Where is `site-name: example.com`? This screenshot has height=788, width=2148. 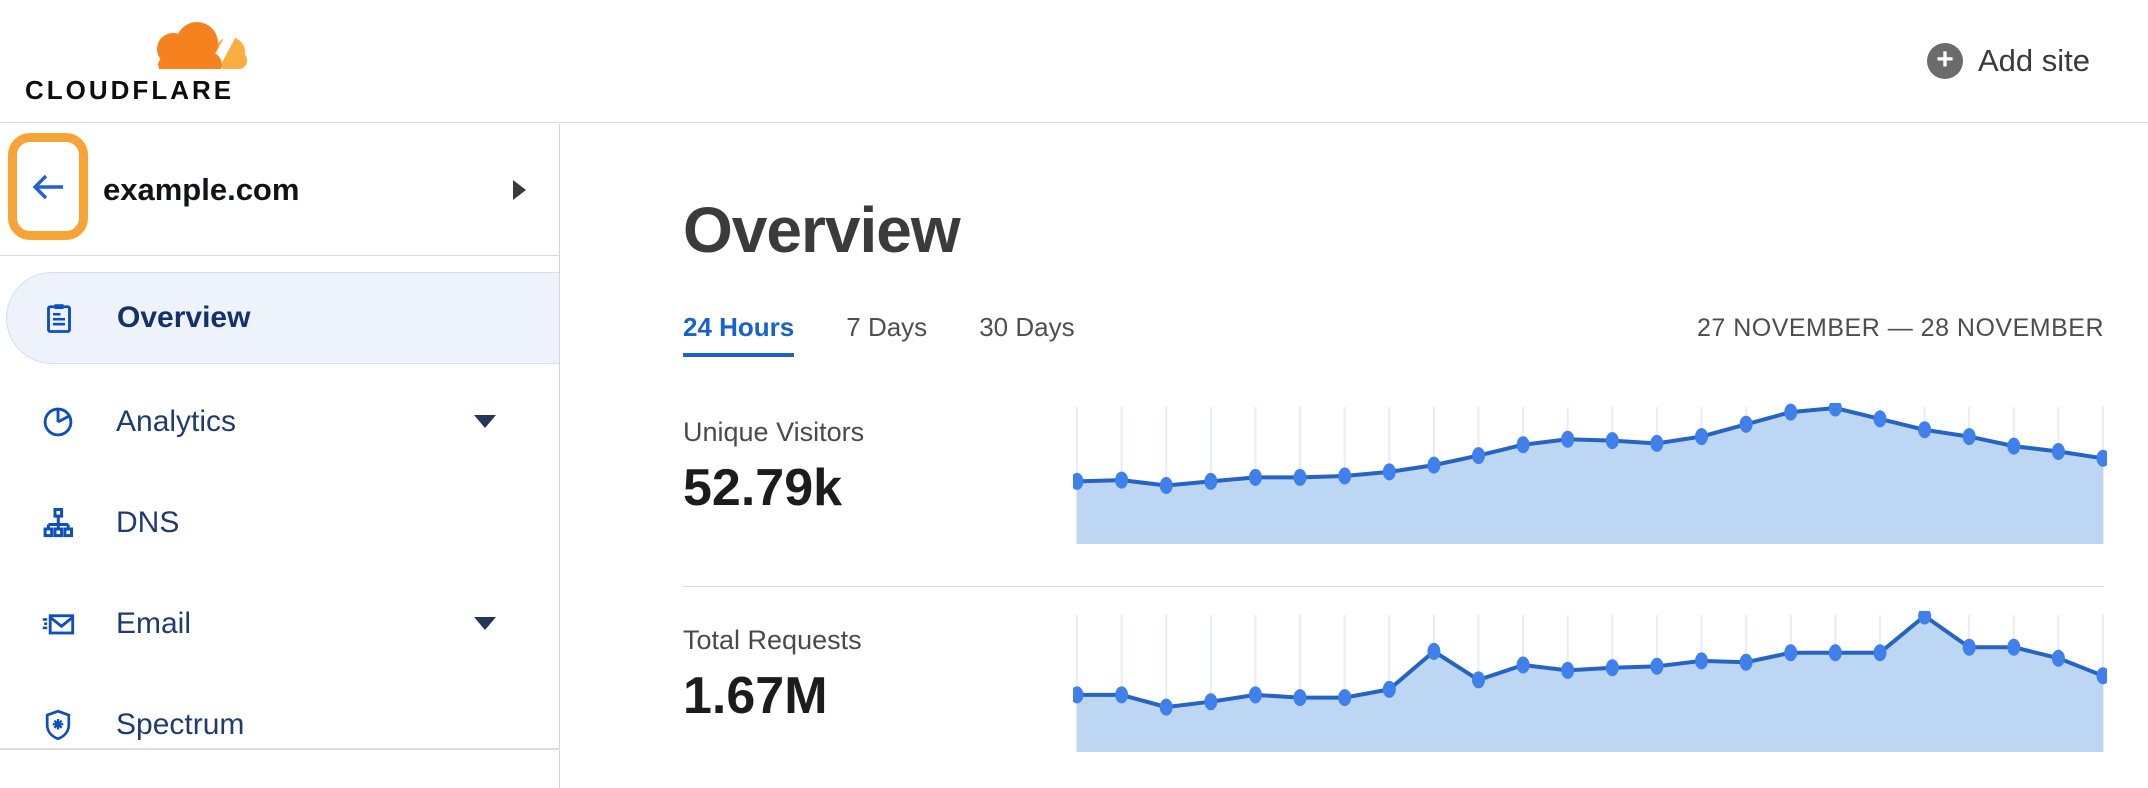
site-name: example.com is located at coordinates (201, 189).